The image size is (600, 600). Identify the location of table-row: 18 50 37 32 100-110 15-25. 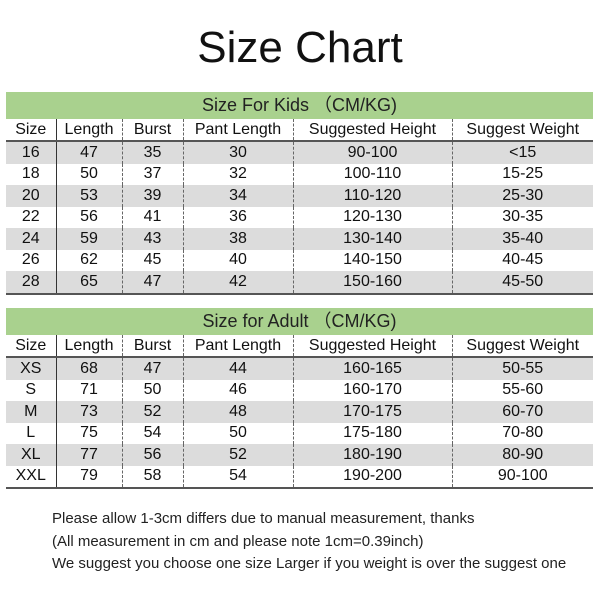
(299, 174).